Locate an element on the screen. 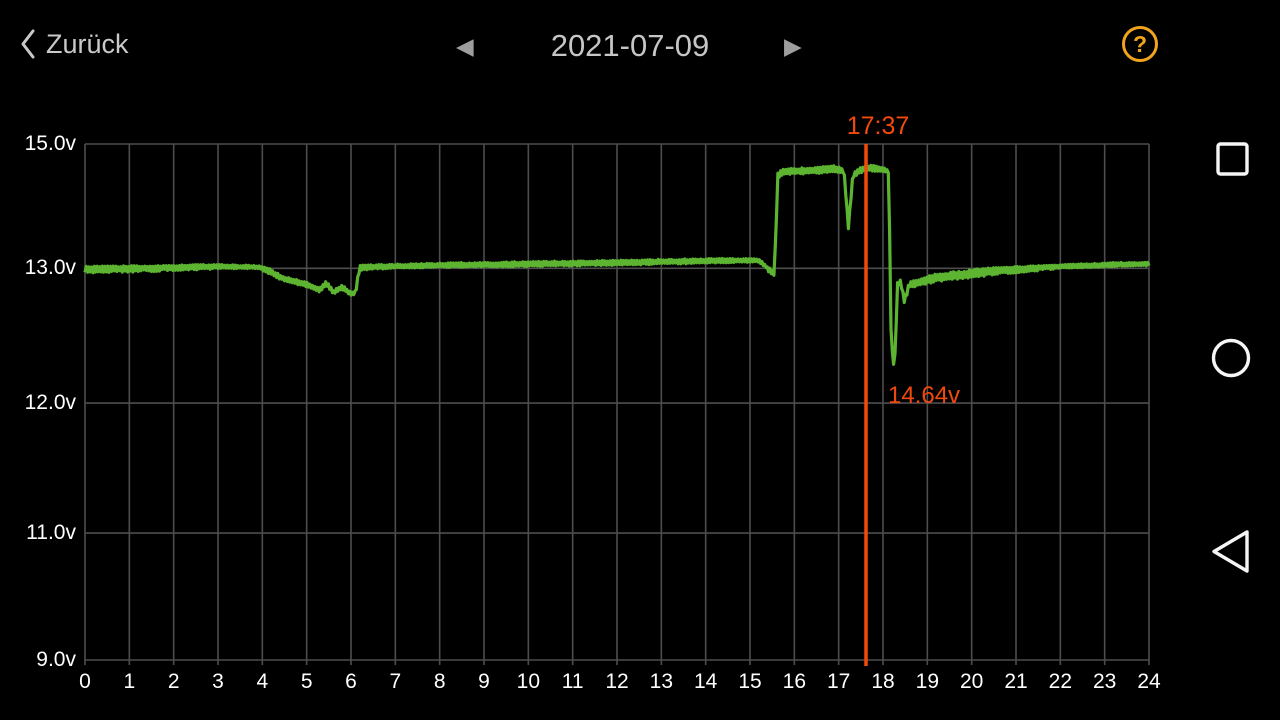  y-tick-label: 9.0v is located at coordinates (56, 659).